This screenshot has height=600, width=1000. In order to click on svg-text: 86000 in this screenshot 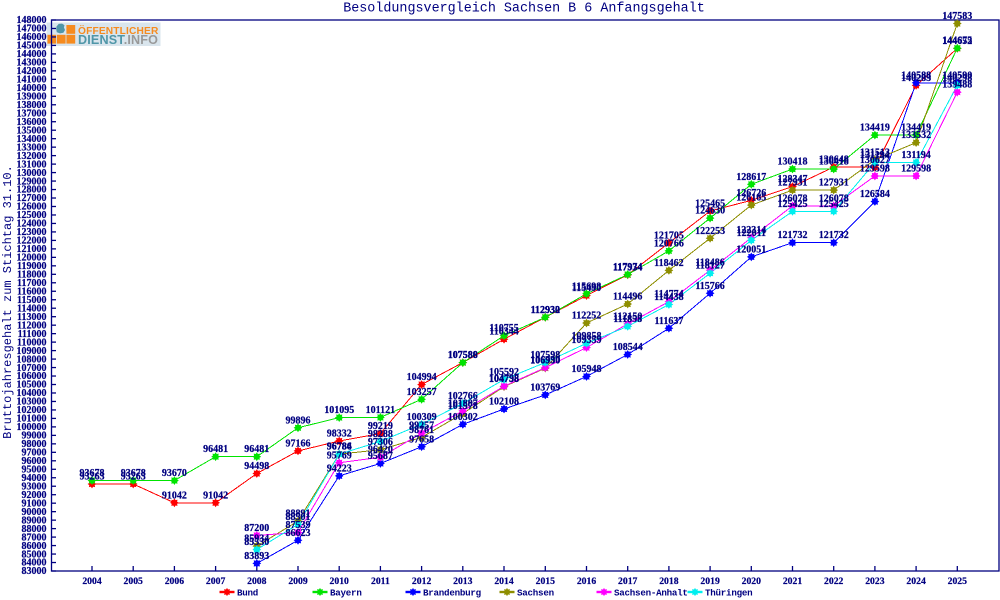, I will do `click(34, 546)`.